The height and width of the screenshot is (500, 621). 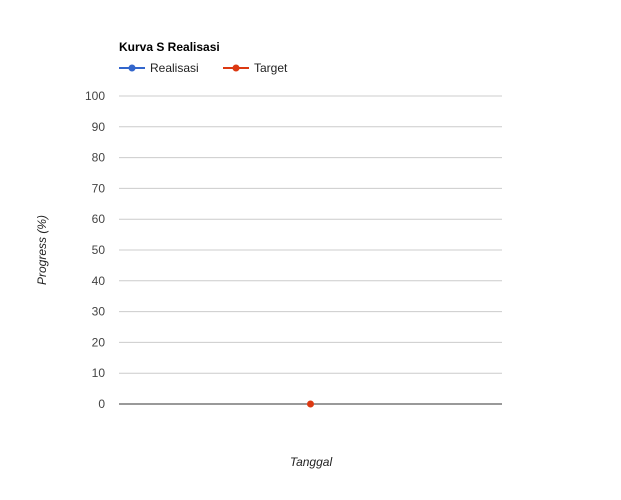 I want to click on legend-item-target: Target, so click(x=255, y=68).